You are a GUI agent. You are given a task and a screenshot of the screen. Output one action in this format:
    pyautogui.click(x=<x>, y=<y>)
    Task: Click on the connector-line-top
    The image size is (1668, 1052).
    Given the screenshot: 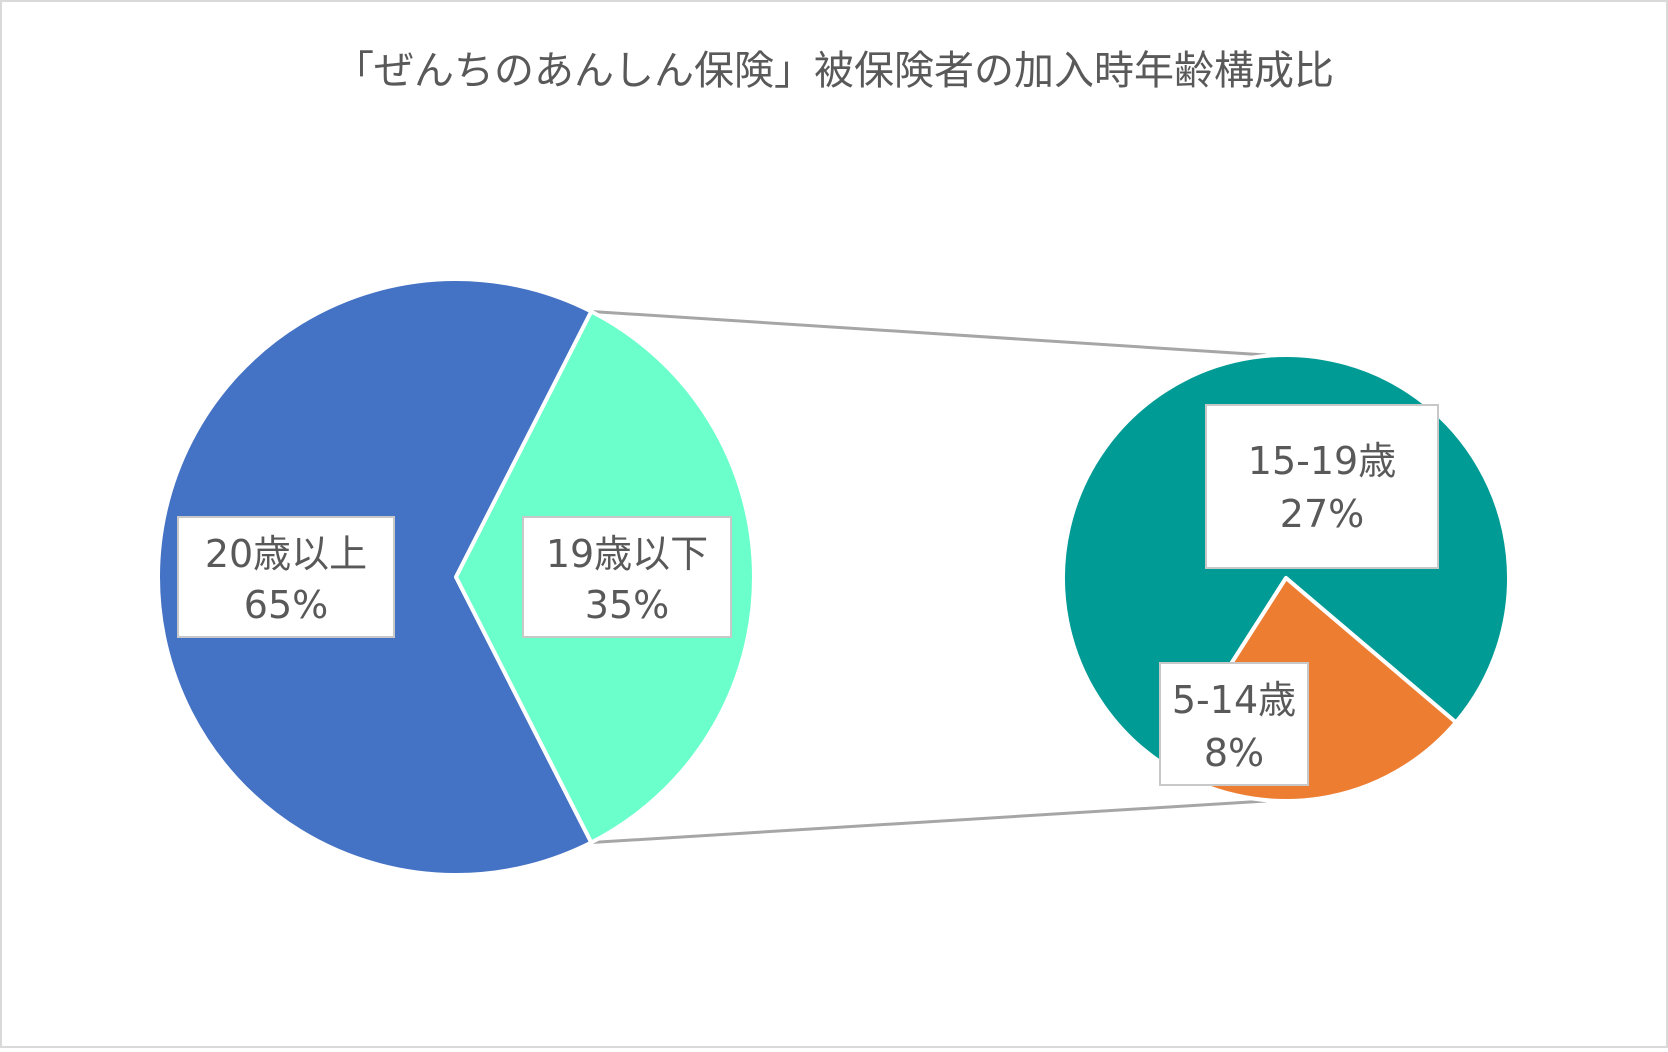 What is the action you would take?
    pyautogui.click(x=929, y=333)
    